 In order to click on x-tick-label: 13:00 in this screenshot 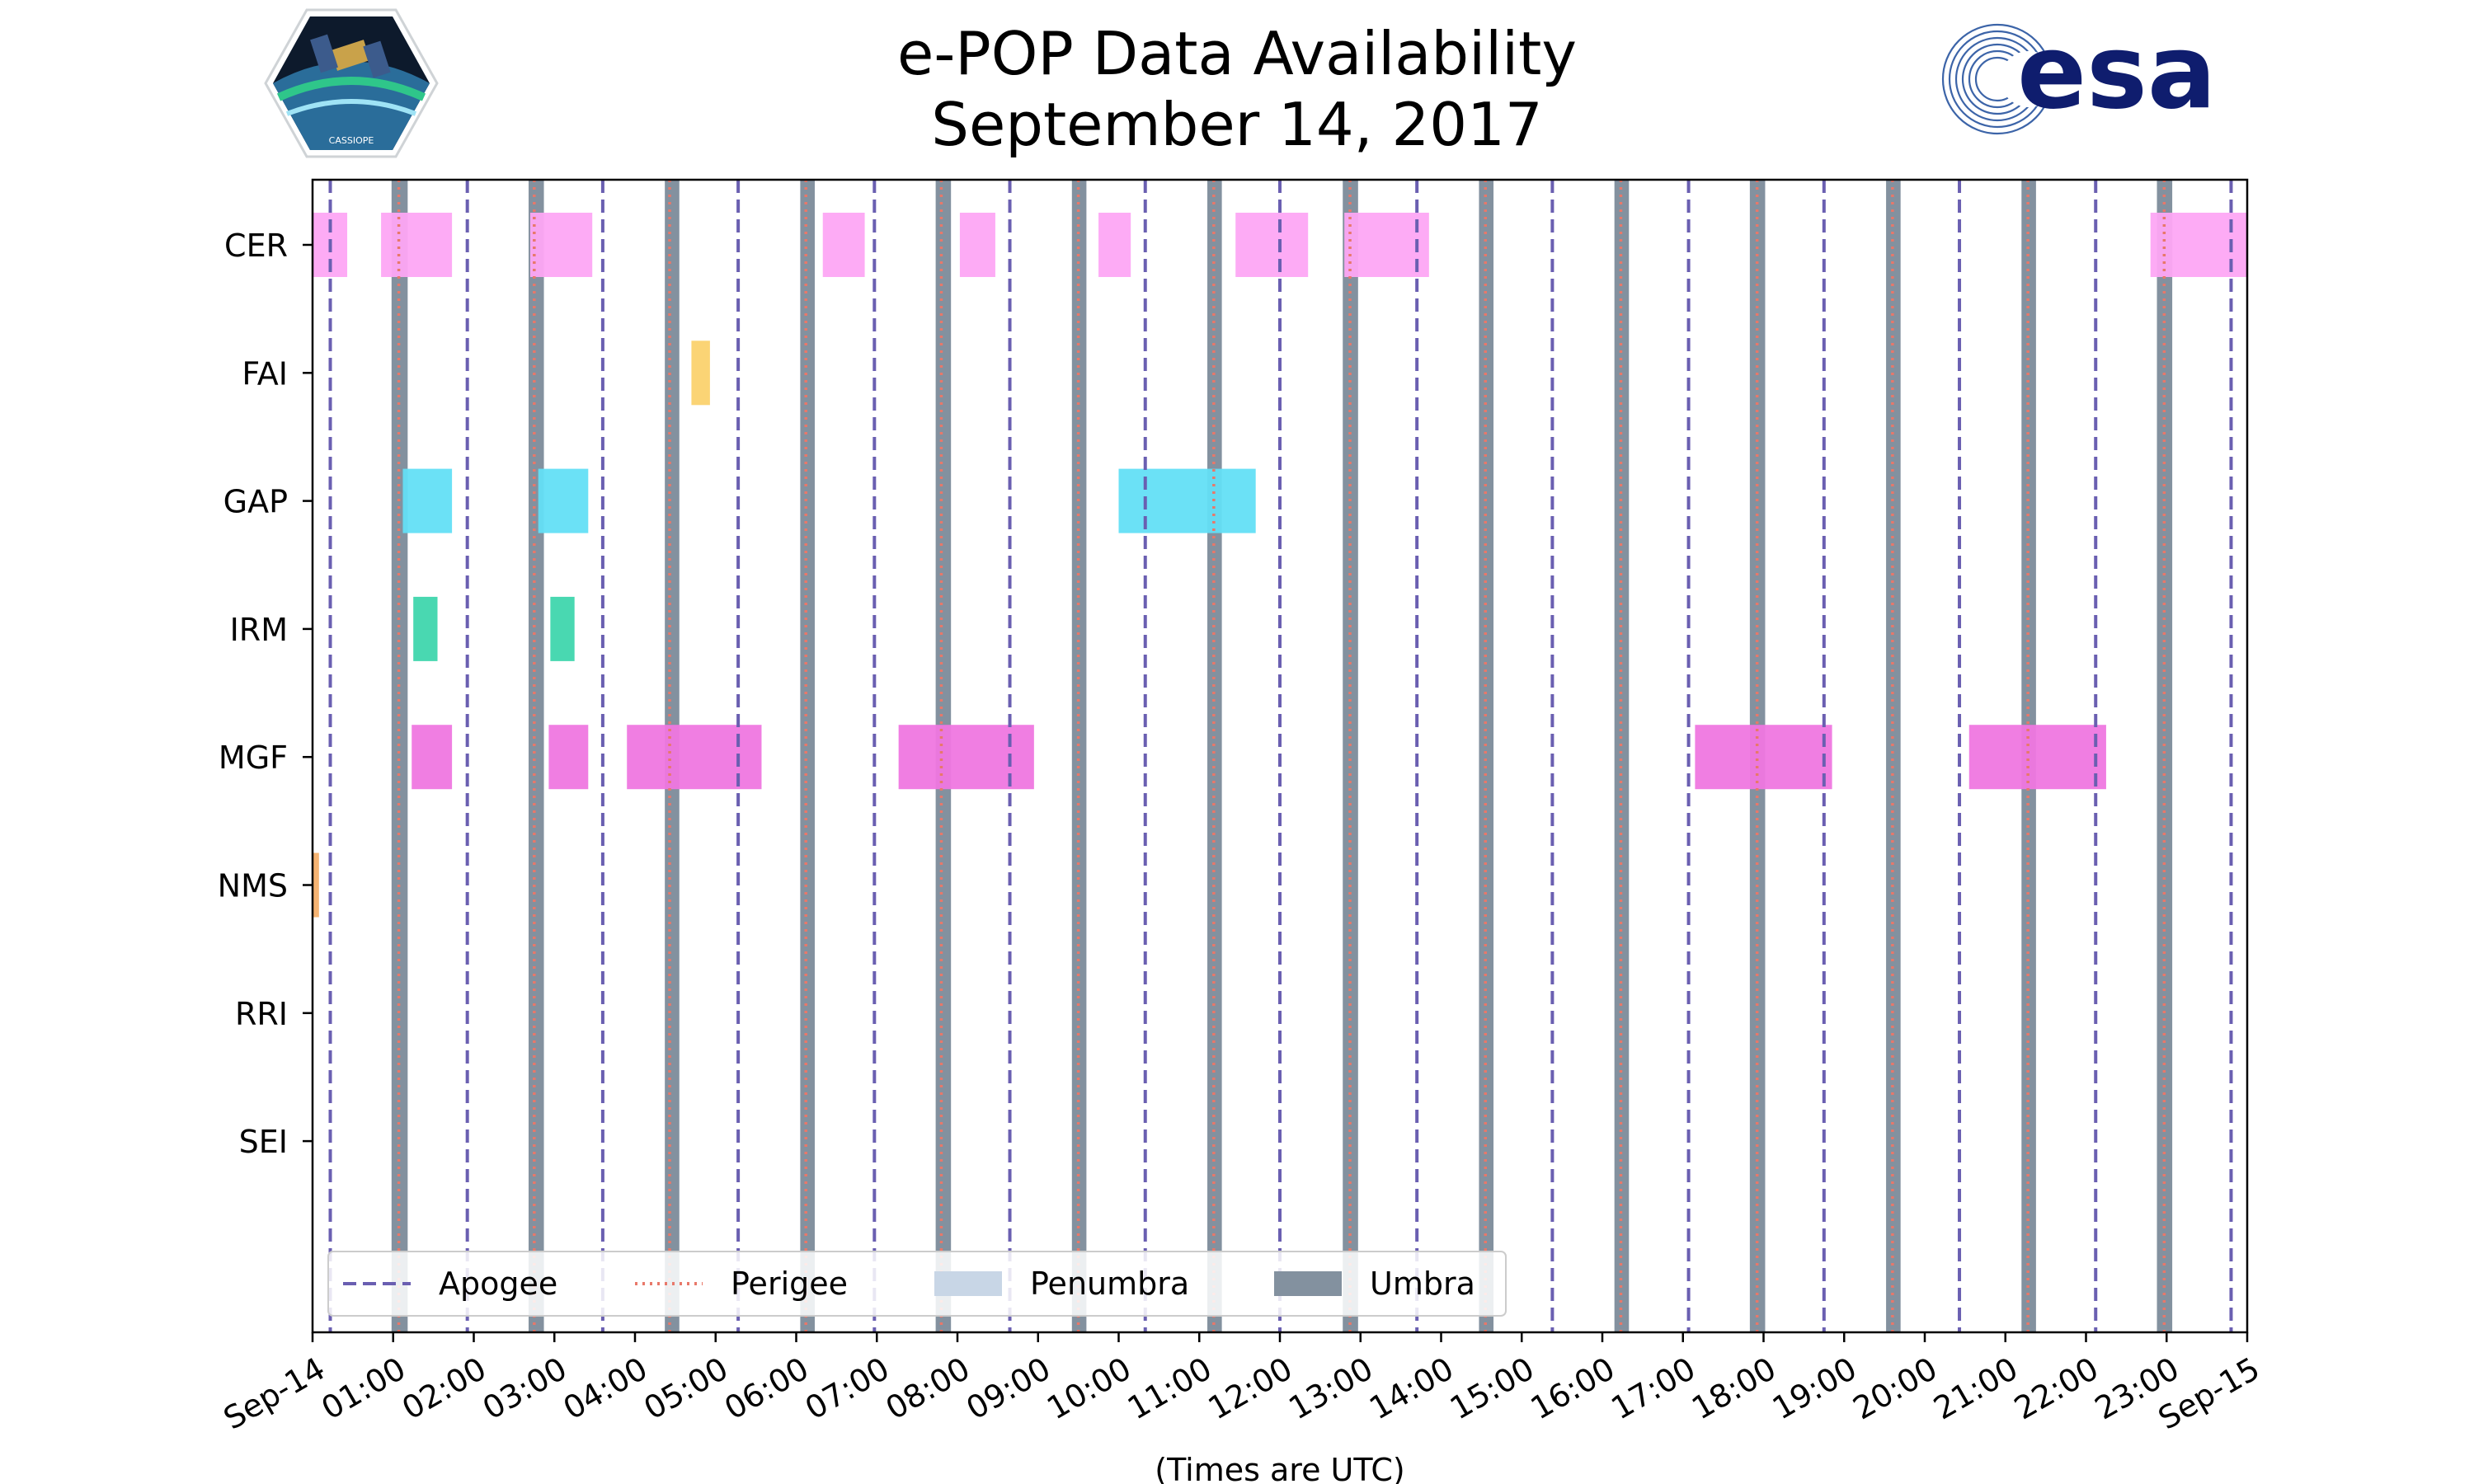, I will do `click(1330, 1388)`.